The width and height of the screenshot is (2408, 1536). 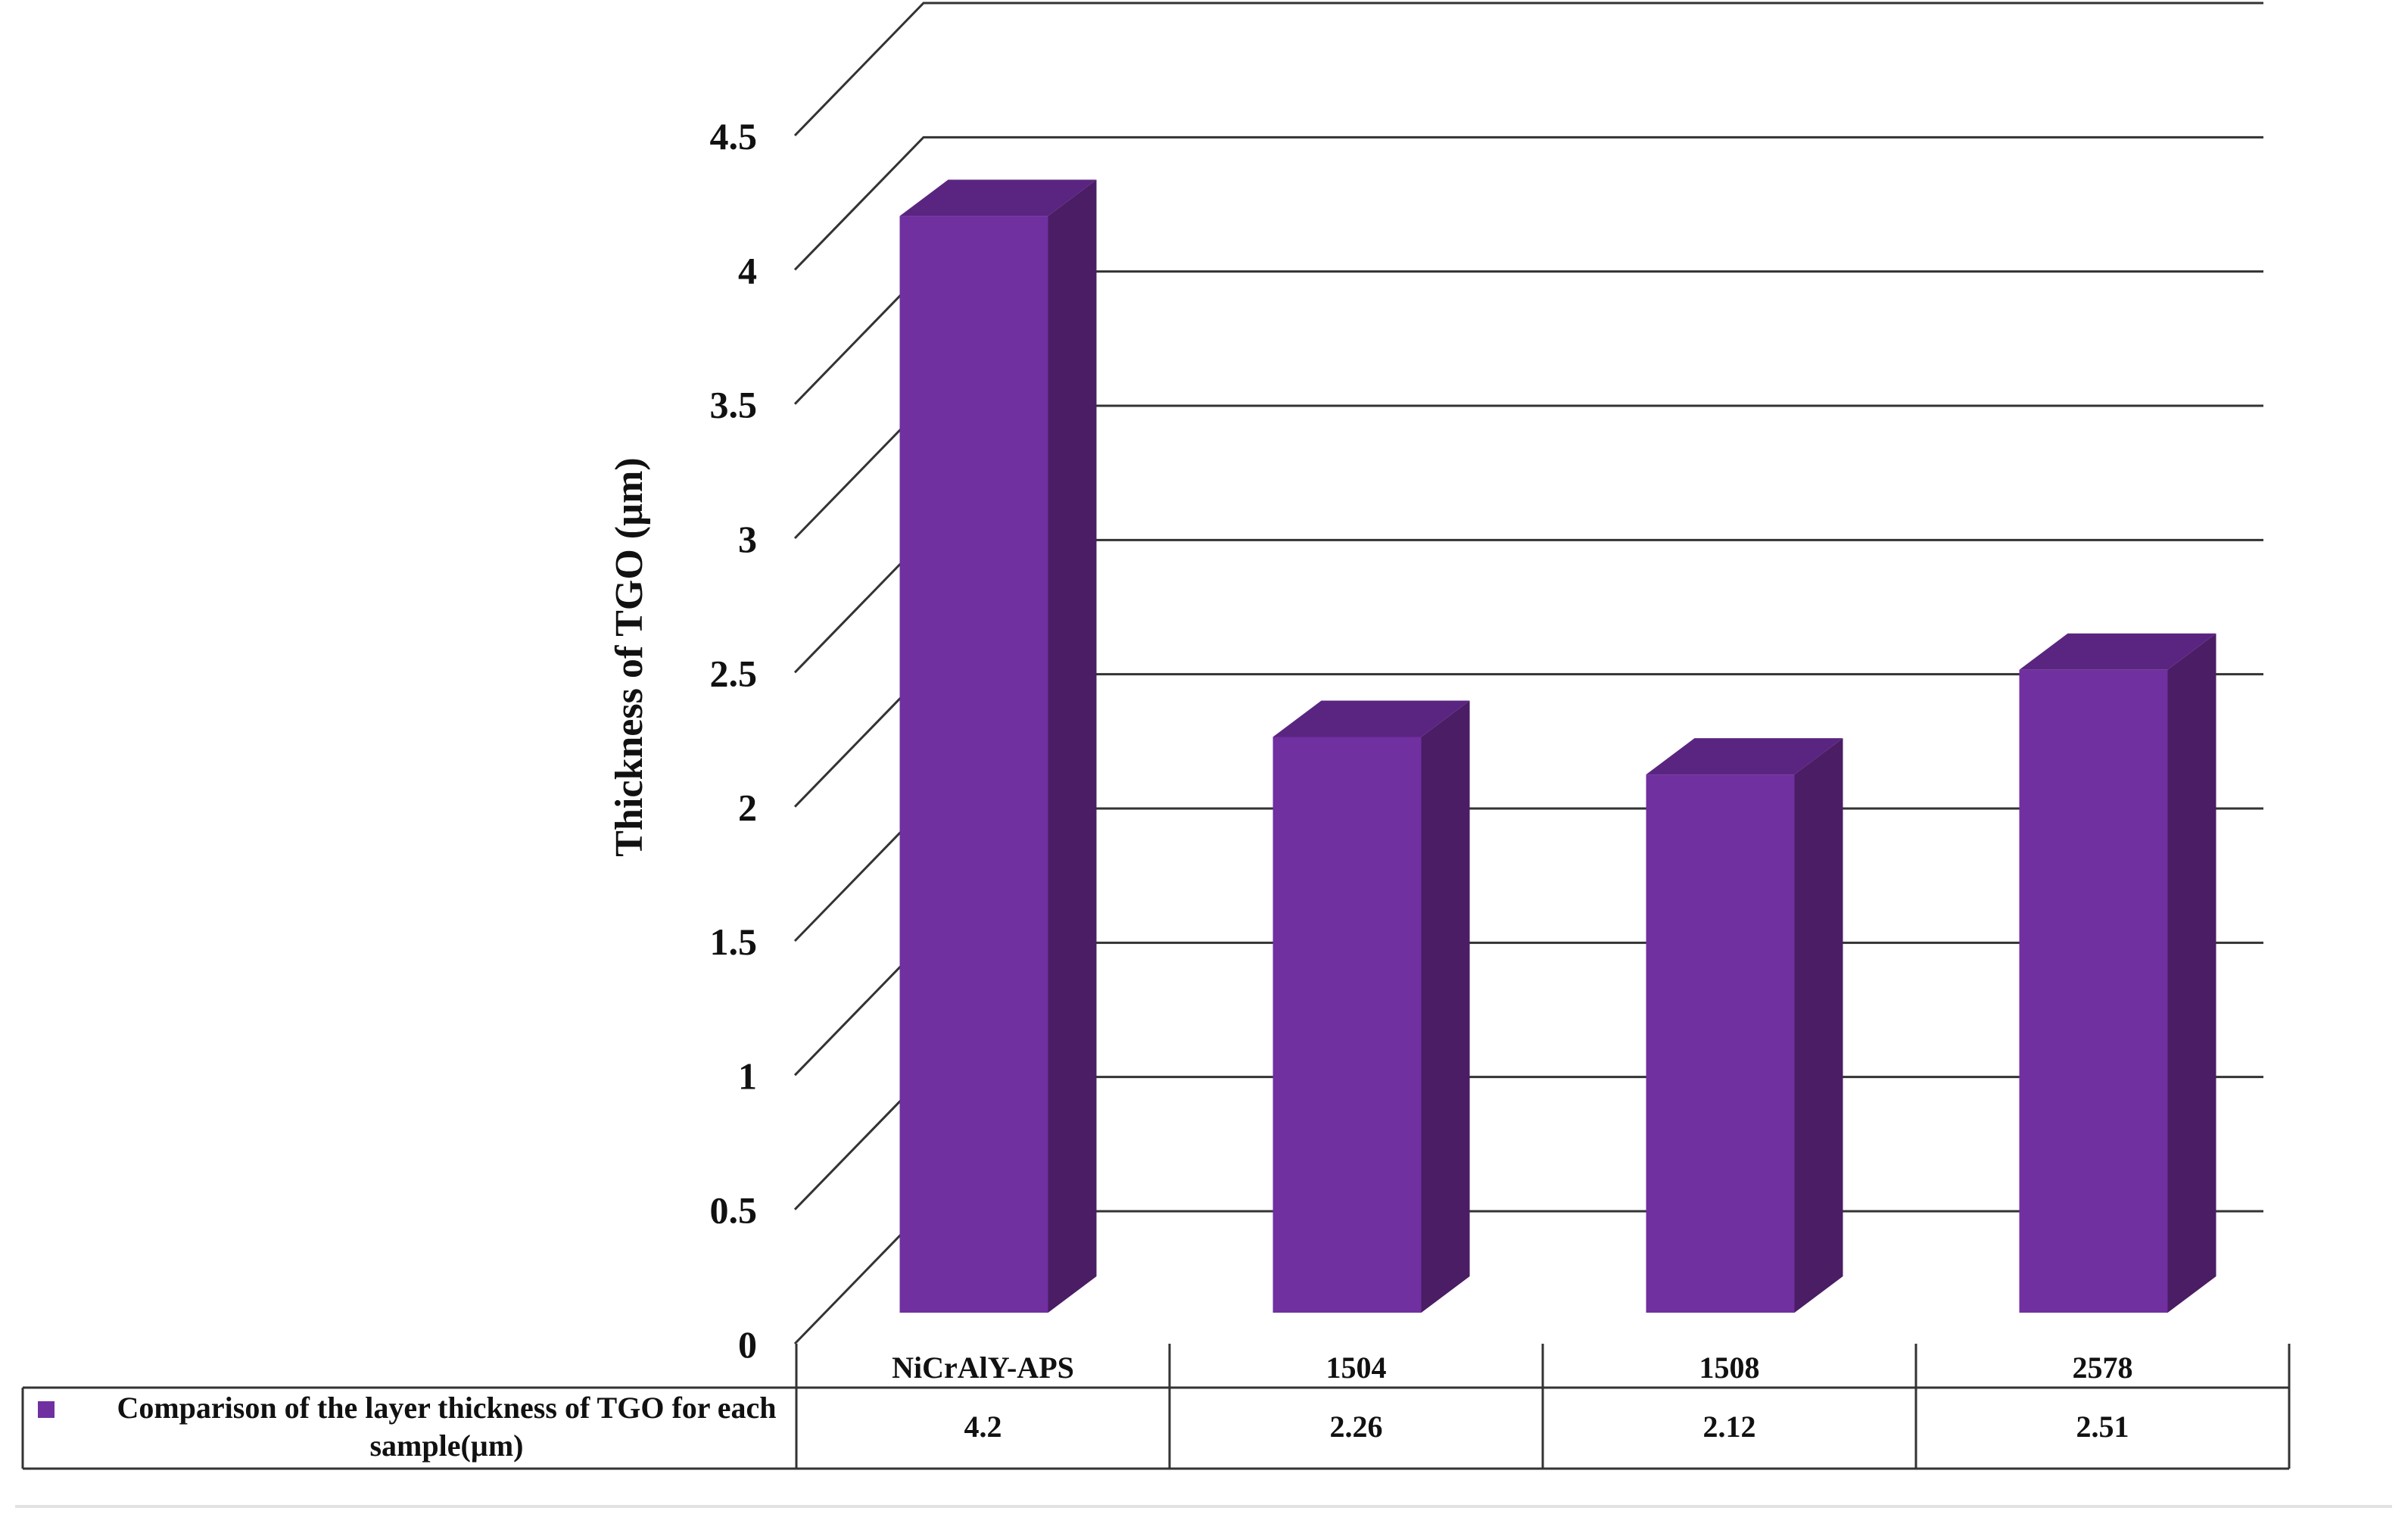 I want to click on data-label: 2.12, so click(x=1729, y=1427).